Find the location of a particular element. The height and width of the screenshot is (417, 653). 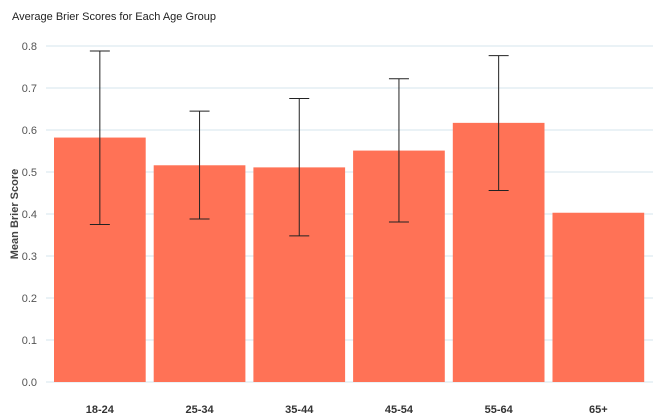

y-axis-ticks: 0.0 0.1 0.2 0.3 0.4 0.5 0.6 0.7 0.8 is located at coordinates (29, 215).